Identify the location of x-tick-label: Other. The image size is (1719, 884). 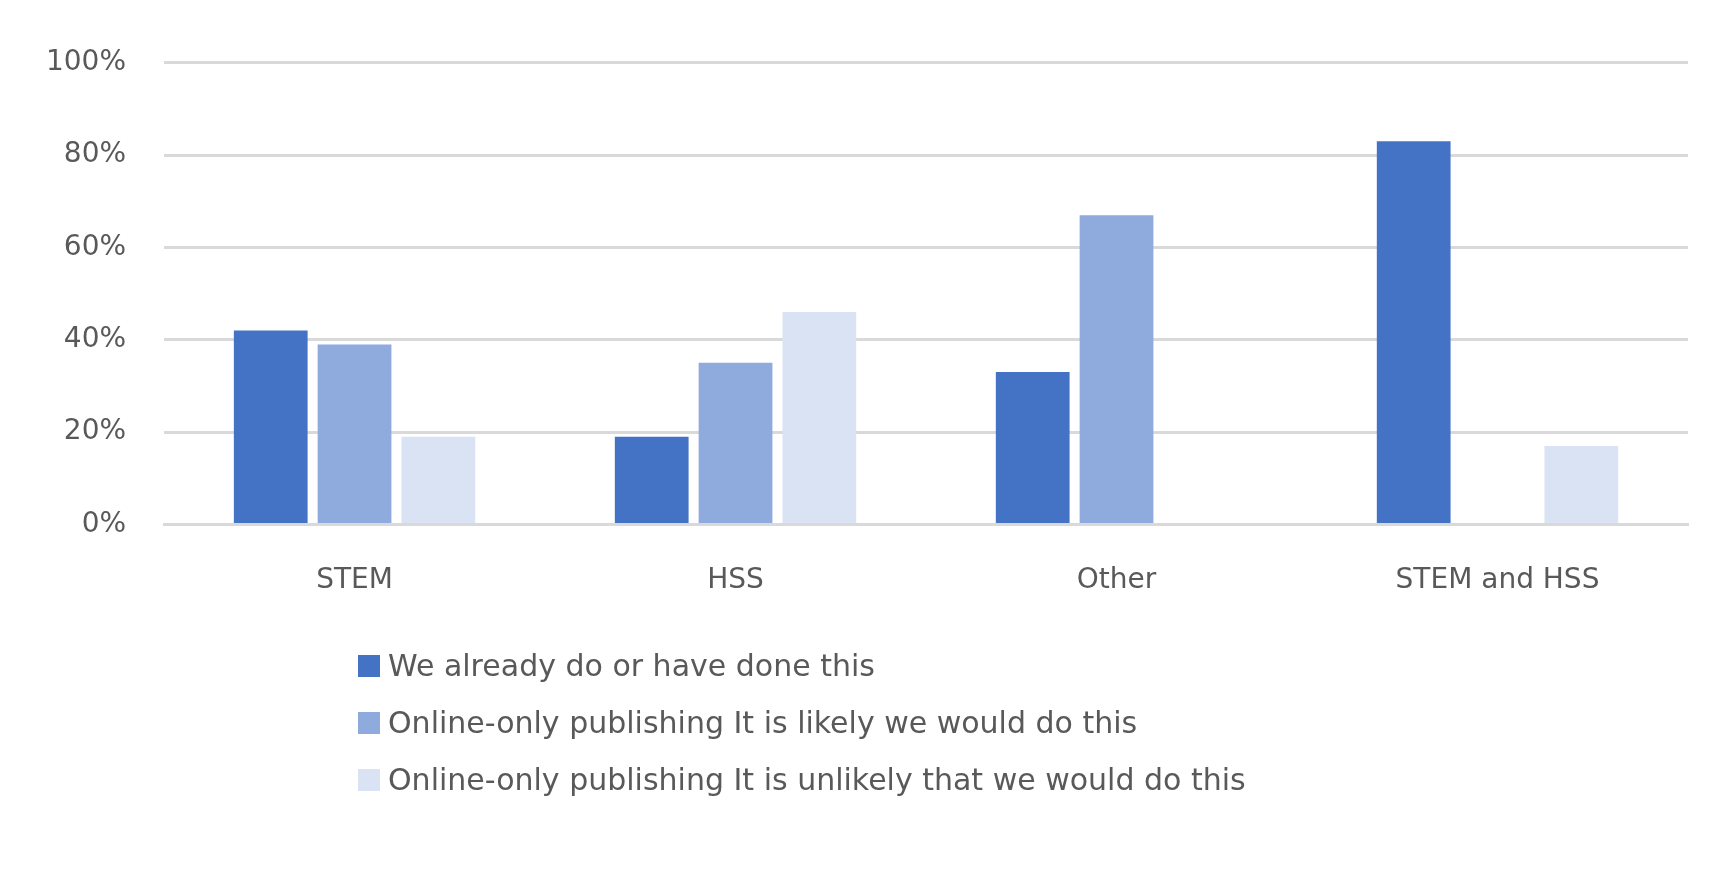
(1116, 579).